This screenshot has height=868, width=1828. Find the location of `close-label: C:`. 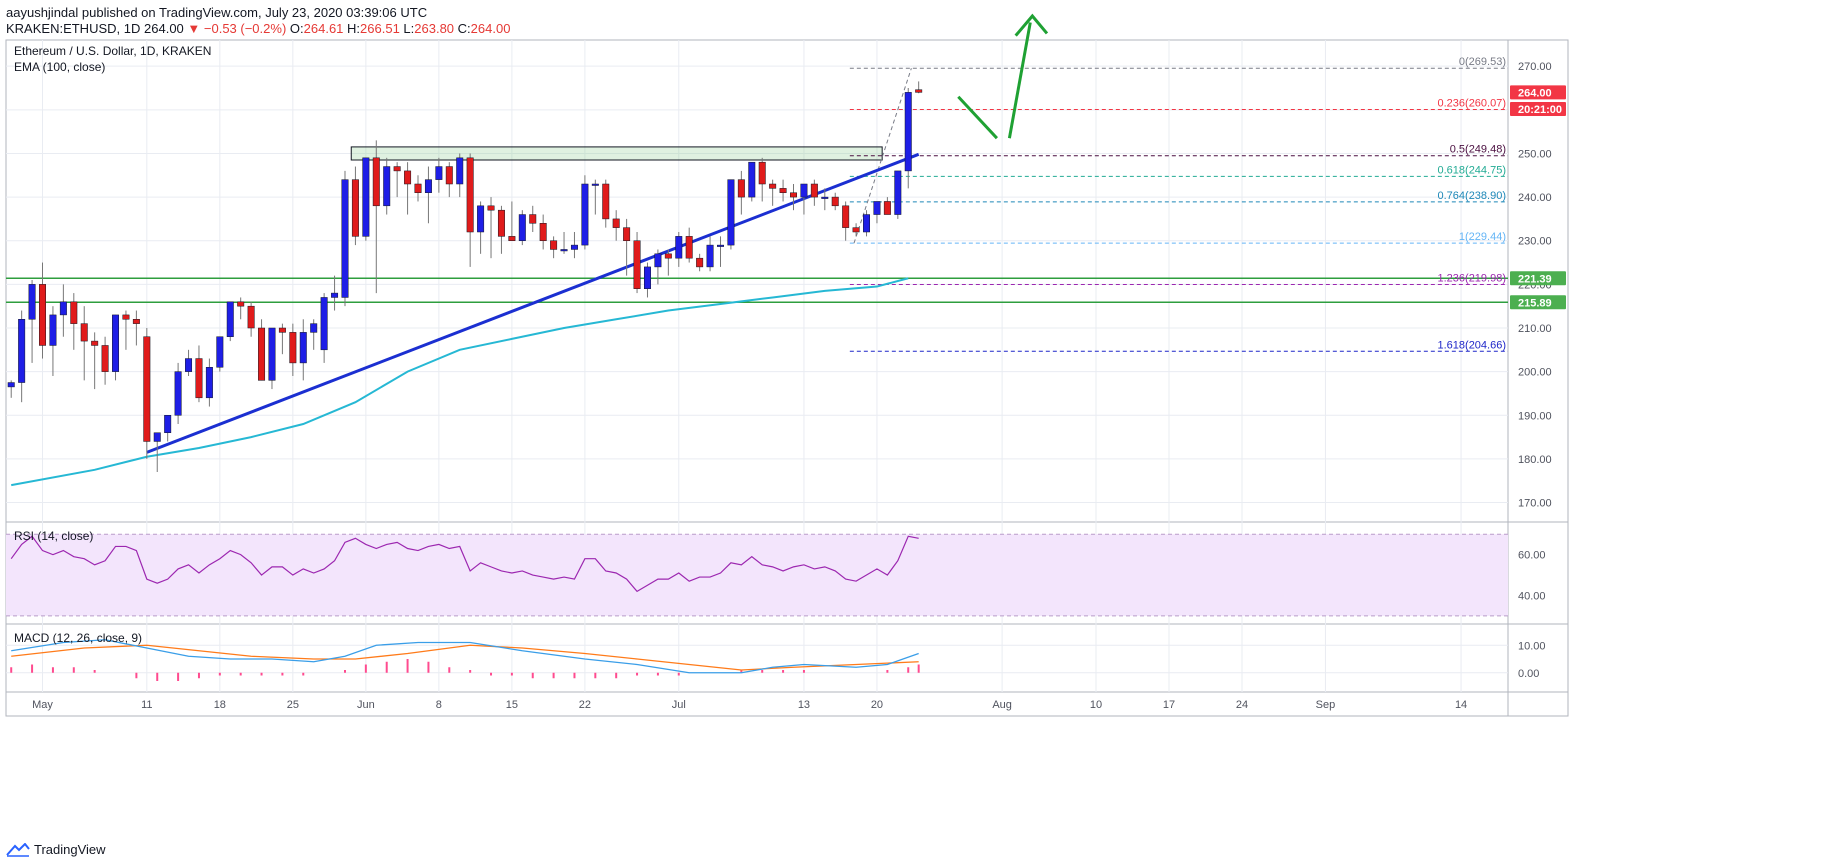

close-label: C: is located at coordinates (464, 28).